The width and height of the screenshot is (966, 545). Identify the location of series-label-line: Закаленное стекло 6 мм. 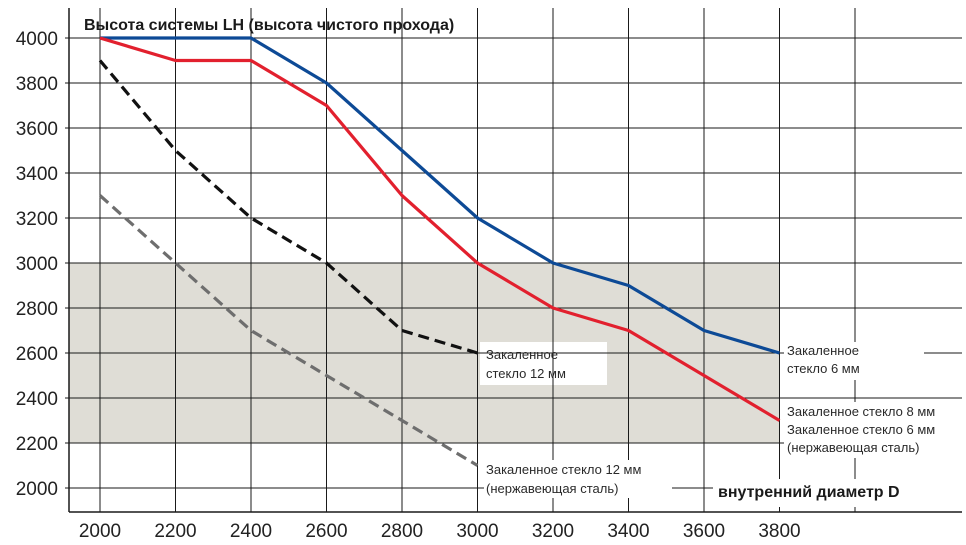
(861, 429).